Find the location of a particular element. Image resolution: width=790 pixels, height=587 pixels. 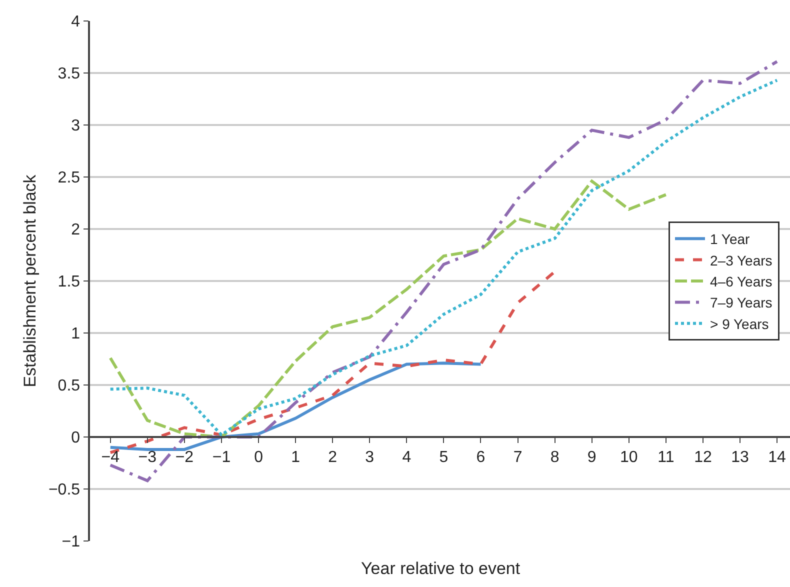

x-tick-label: 11 is located at coordinates (666, 457).